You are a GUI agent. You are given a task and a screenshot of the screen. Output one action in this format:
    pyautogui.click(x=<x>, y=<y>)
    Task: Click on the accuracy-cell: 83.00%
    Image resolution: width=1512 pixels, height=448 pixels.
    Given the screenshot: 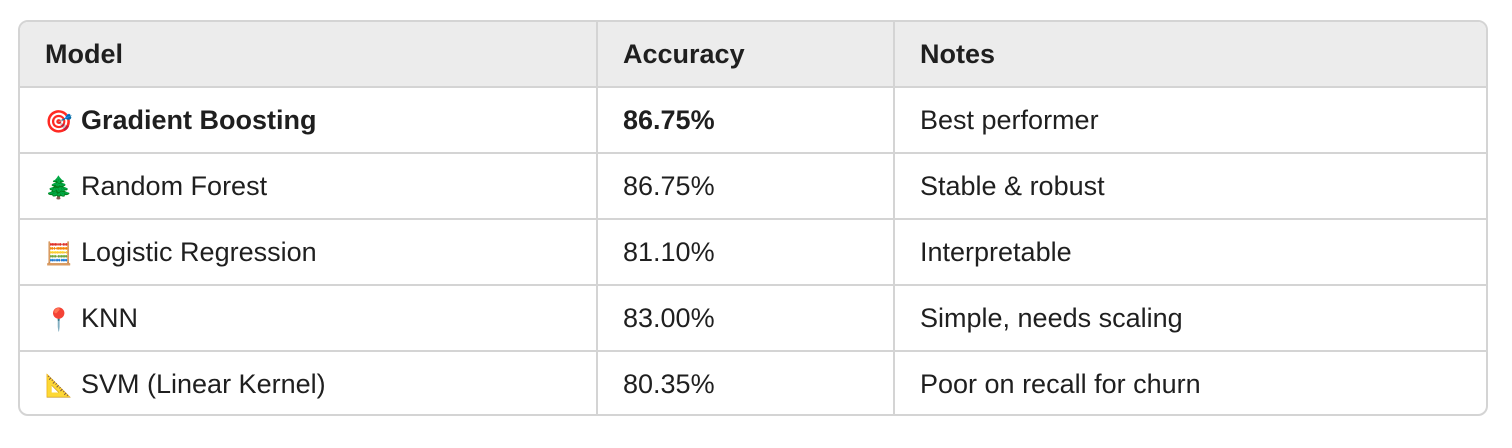 What is the action you would take?
    pyautogui.click(x=746, y=318)
    